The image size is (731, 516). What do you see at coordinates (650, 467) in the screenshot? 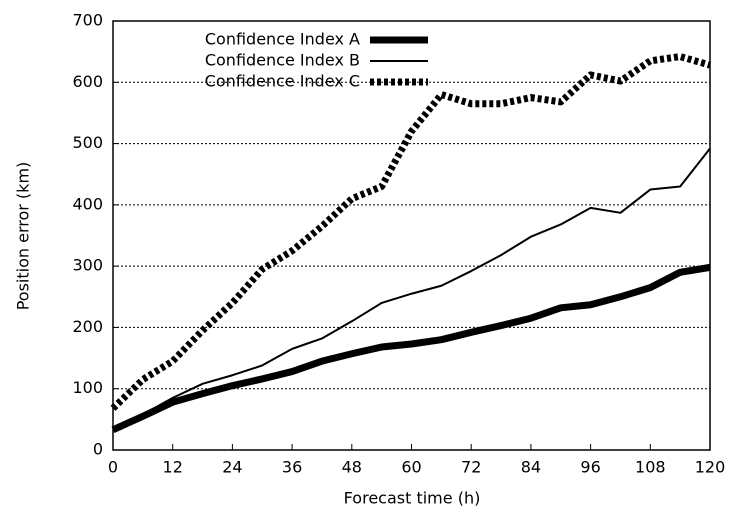
I see `x-tick-label: 108` at bounding box center [650, 467].